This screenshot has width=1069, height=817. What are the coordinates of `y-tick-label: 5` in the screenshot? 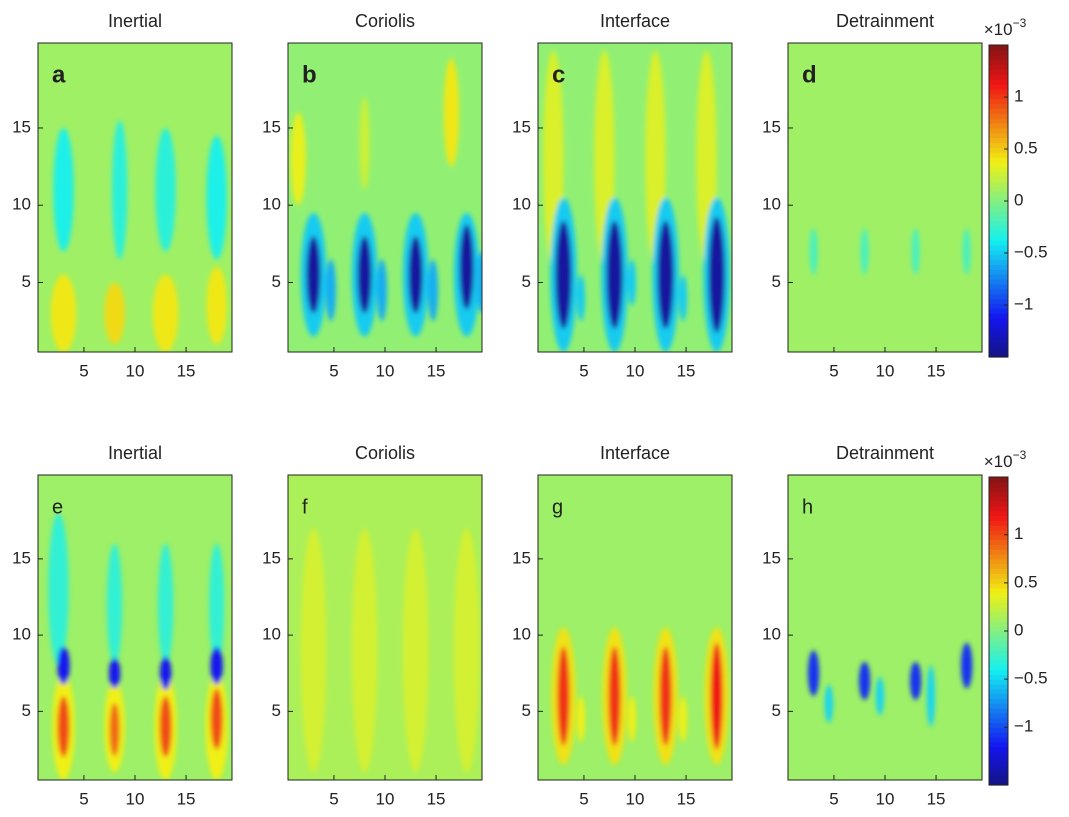 It's located at (276, 281).